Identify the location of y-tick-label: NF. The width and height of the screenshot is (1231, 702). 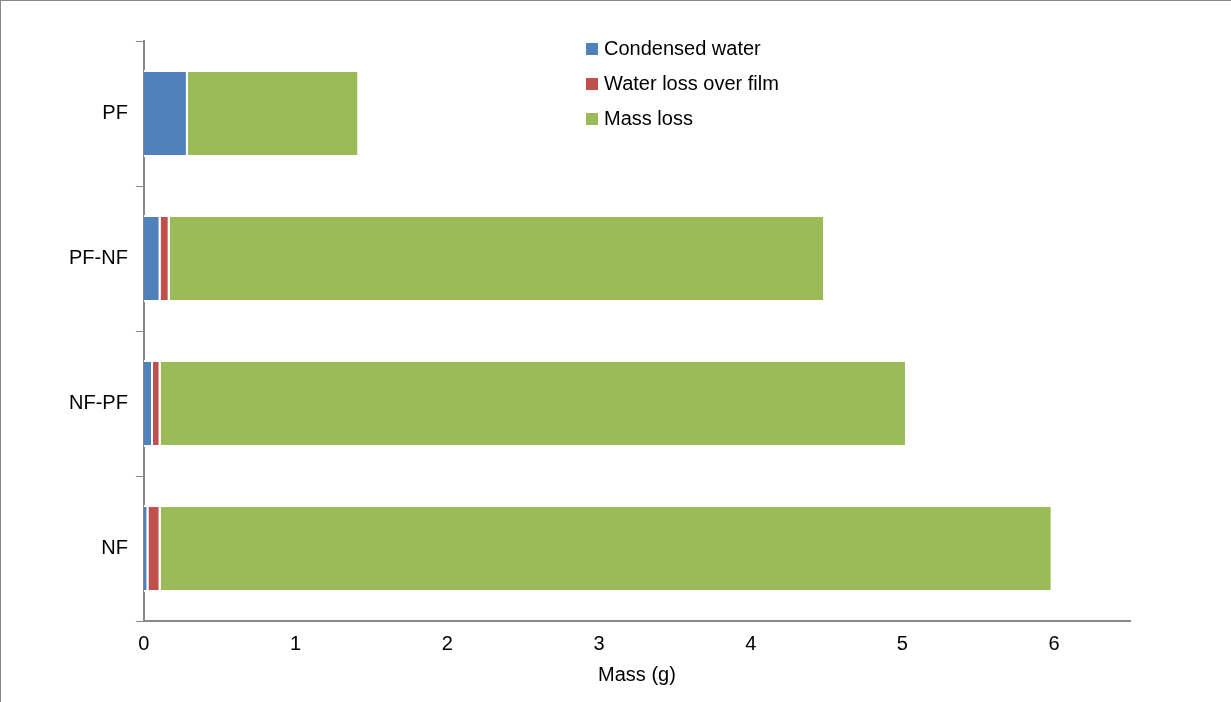
(114, 547).